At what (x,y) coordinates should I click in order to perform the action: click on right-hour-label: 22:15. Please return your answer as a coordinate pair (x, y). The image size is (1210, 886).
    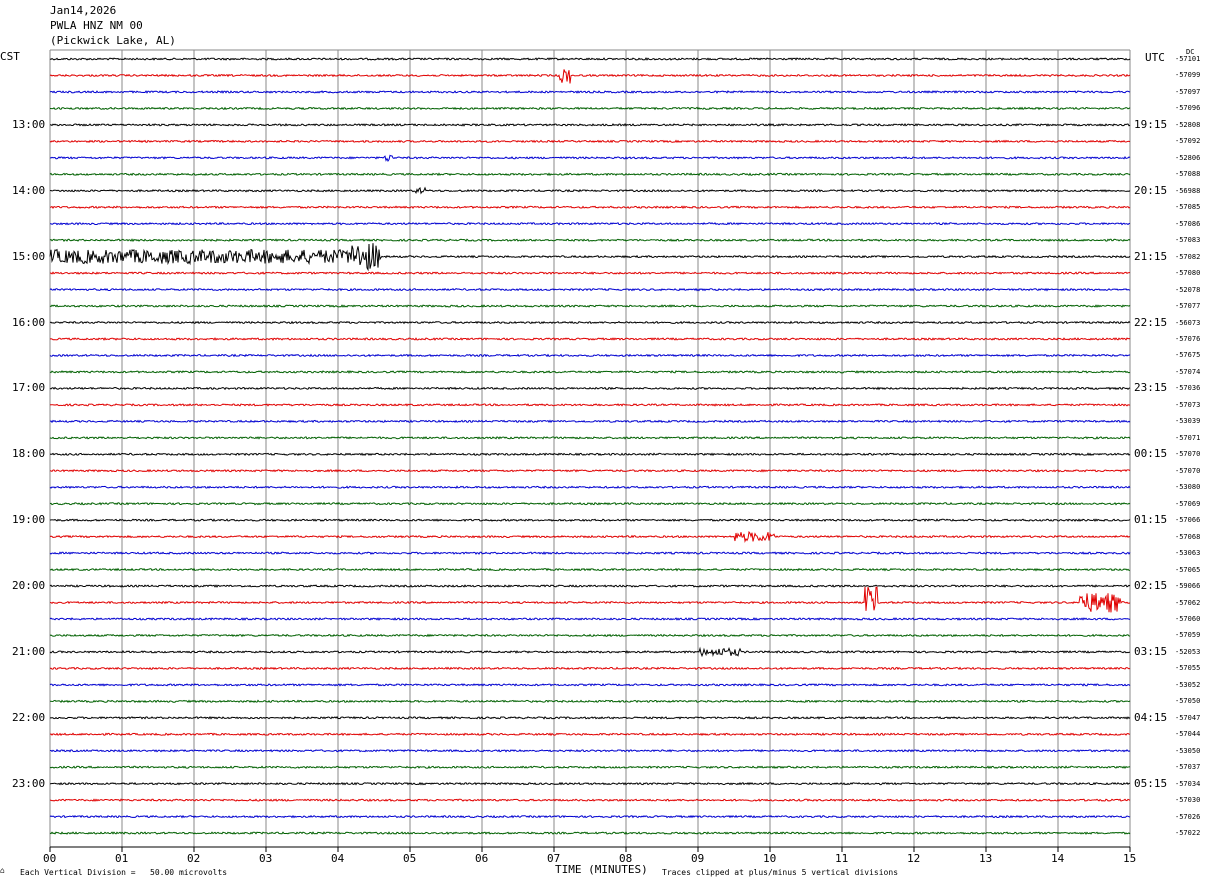
    Looking at the image, I should click on (1151, 322).